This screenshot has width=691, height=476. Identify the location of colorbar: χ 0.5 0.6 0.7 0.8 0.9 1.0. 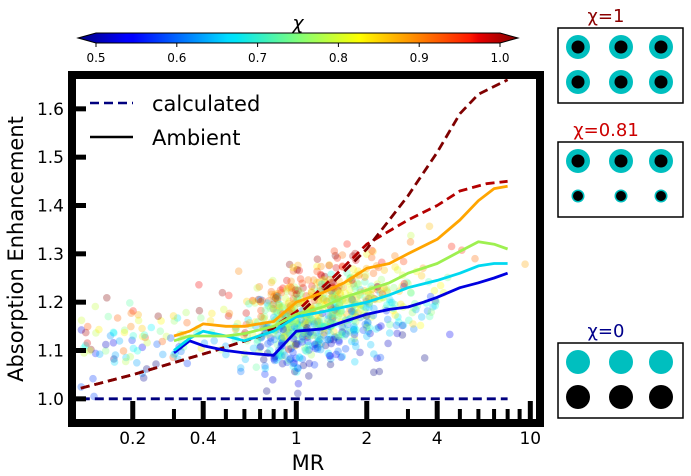
(298, 38).